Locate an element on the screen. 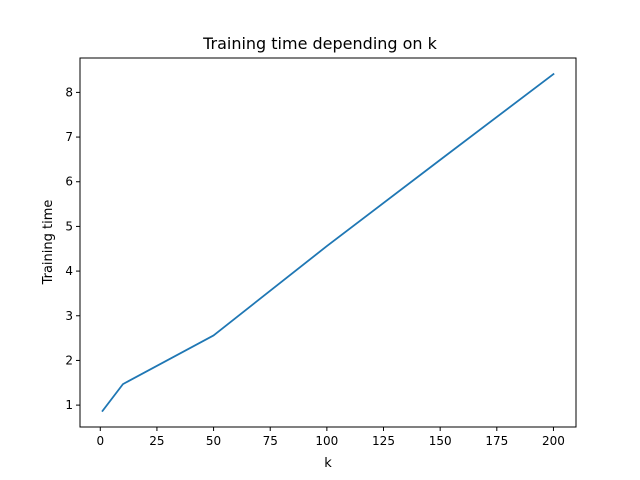 Image resolution: width=640 pixels, height=480 pixels. x-tick-label: 25 is located at coordinates (156, 441).